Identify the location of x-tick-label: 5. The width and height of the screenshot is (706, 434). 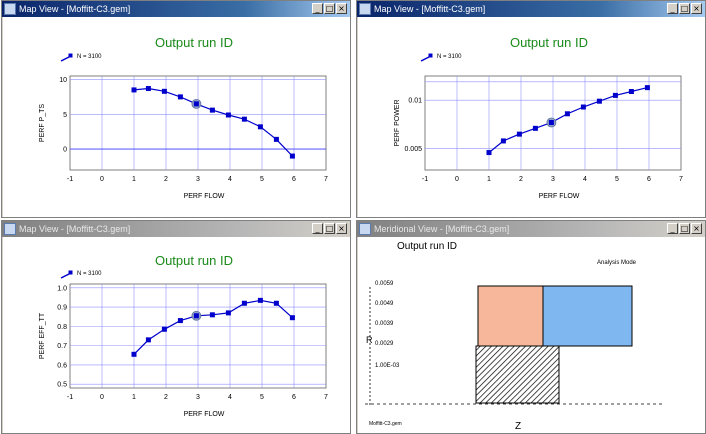
(262, 179).